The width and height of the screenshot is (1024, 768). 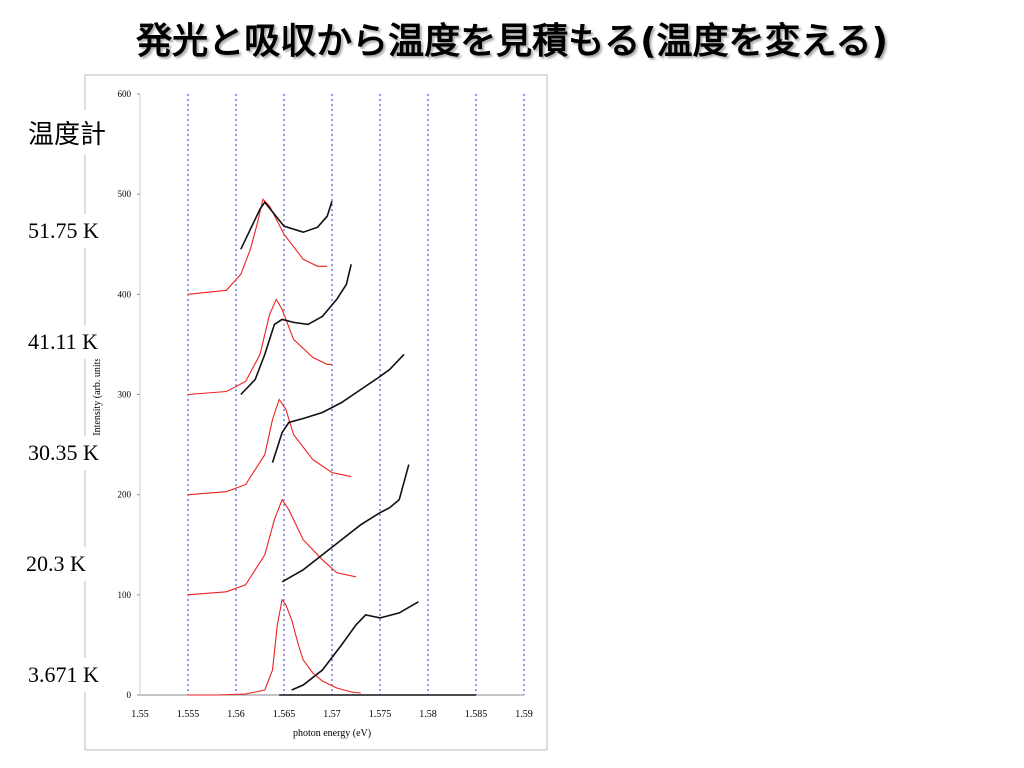 What do you see at coordinates (125, 194) in the screenshot?
I see `y-tick-label: 500` at bounding box center [125, 194].